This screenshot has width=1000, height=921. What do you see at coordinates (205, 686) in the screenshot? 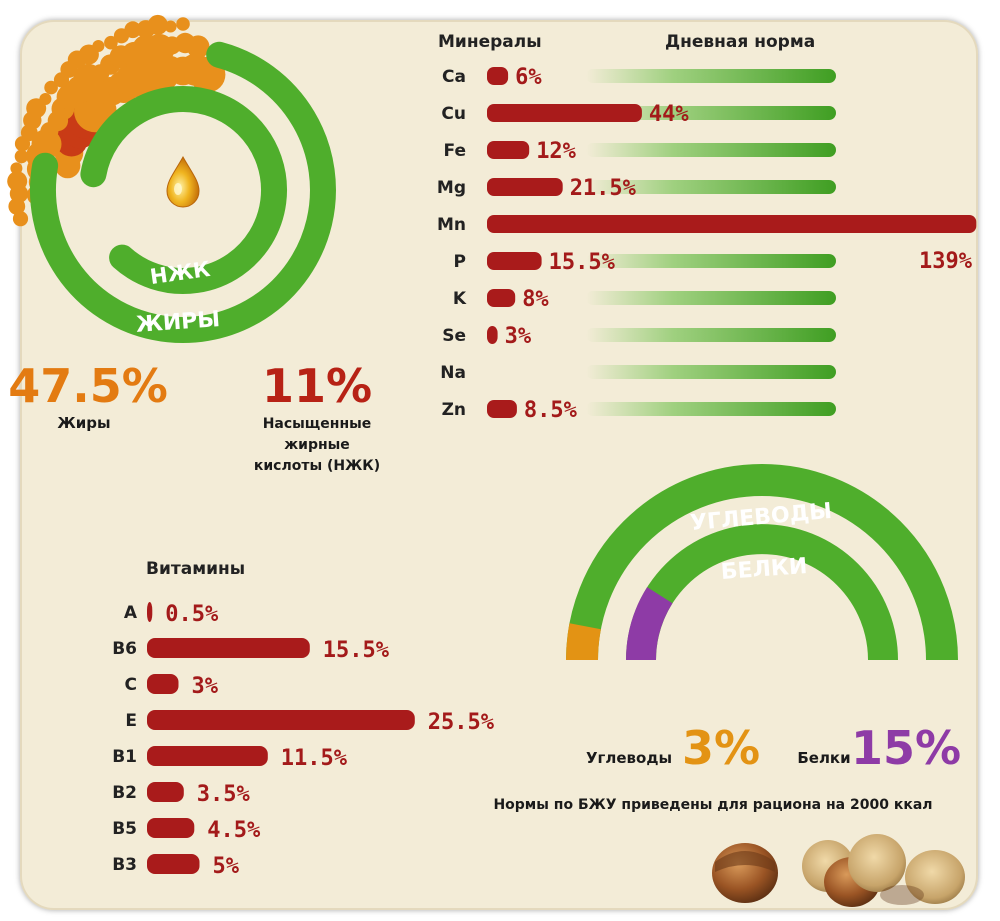
I see `vitamin-value-label: 3%` at bounding box center [205, 686].